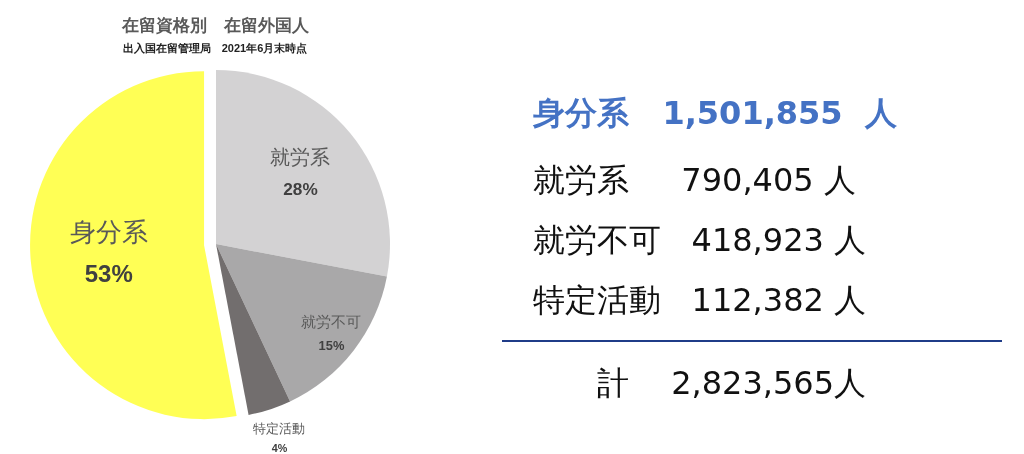 The height and width of the screenshot is (454, 1024). What do you see at coordinates (694, 180) in the screenshot?
I see `text: 就労系 790,405 人` at bounding box center [694, 180].